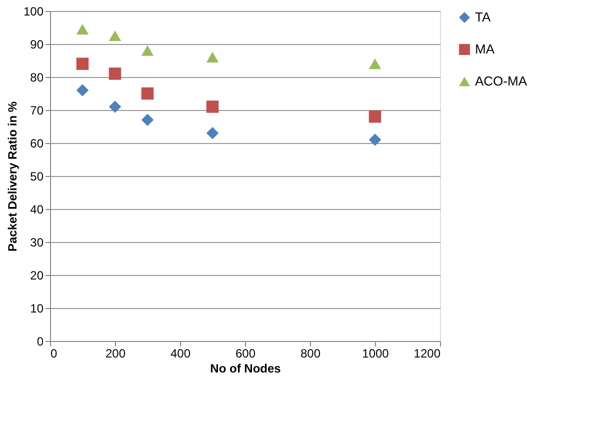 The image size is (611, 439). Describe the element at coordinates (427, 353) in the screenshot. I see `x-tick-label: 1200` at that location.